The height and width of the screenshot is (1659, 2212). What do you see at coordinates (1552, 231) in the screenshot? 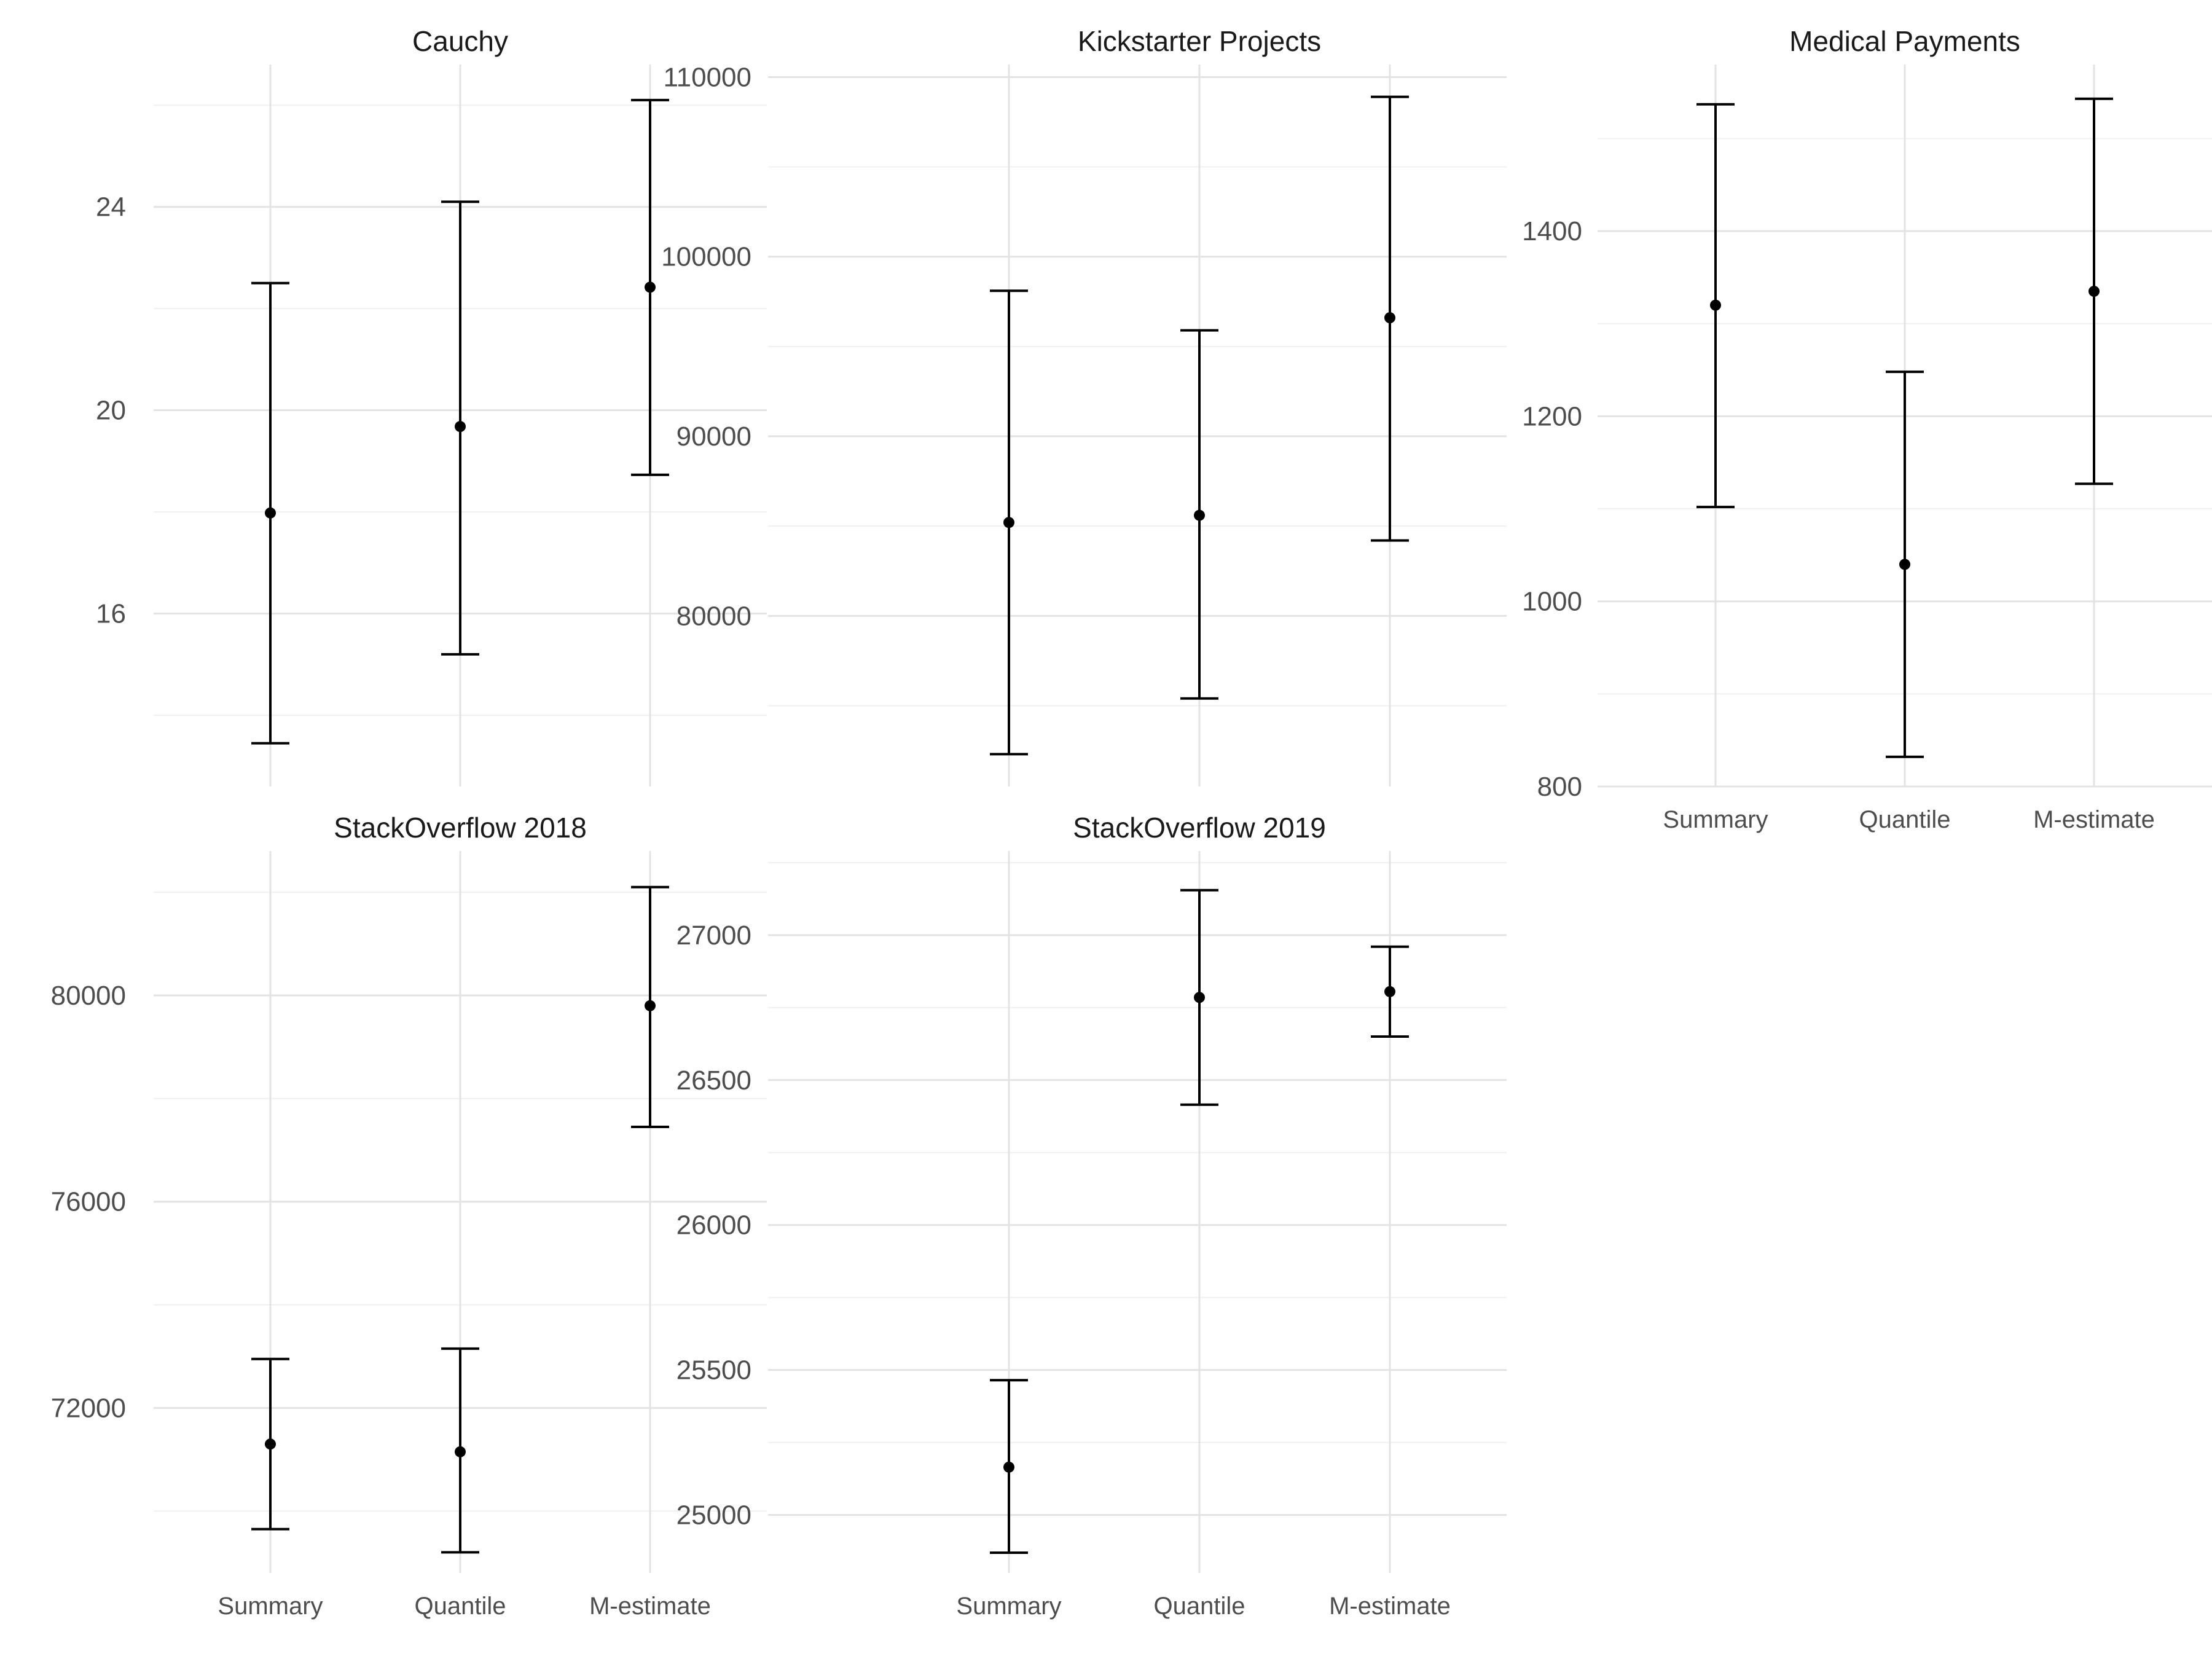
I see `y-tick-label: 1400` at bounding box center [1552, 231].